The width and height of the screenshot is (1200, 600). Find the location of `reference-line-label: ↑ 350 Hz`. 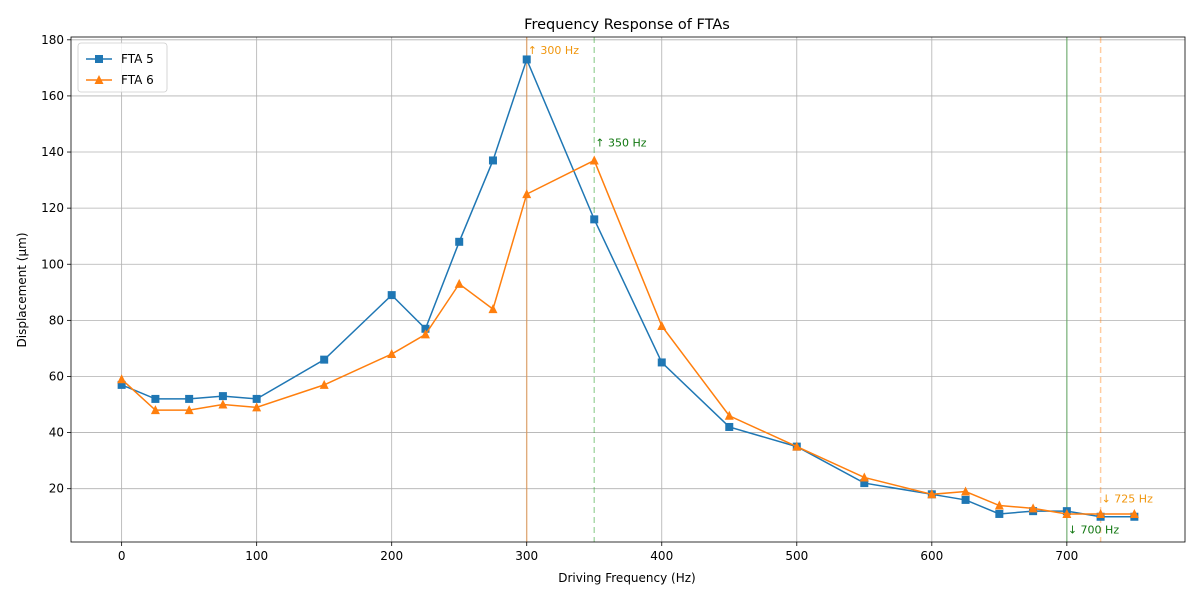

reference-line-label: ↑ 350 Hz is located at coordinates (620, 142).